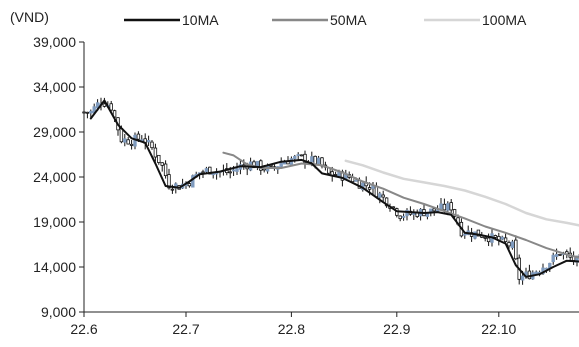 This screenshot has height=347, width=579. What do you see at coordinates (54, 42) in the screenshot?
I see `y-tick-label: 39,000` at bounding box center [54, 42].